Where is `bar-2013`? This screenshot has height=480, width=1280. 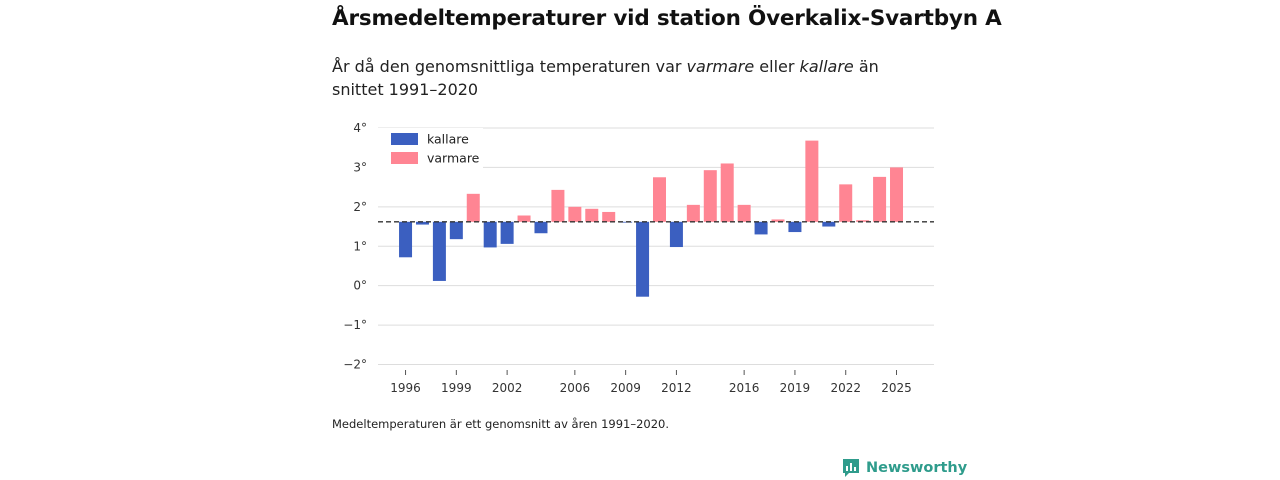 bar-2013 is located at coordinates (693, 213).